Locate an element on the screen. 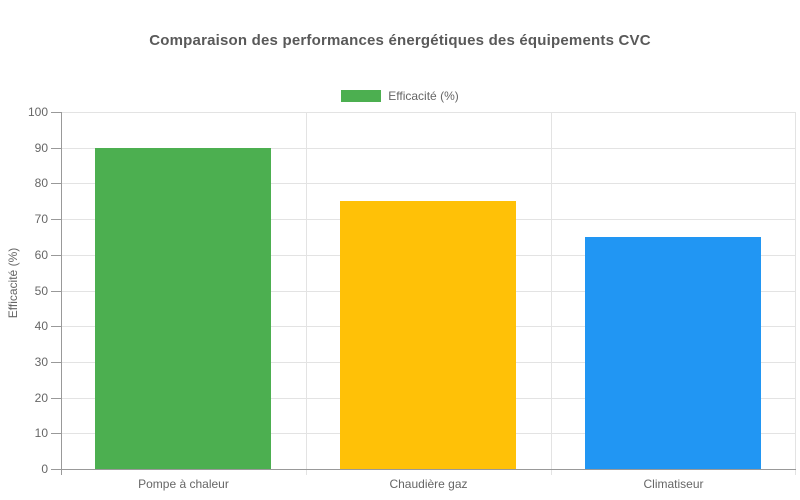  y-tick-label: 10 is located at coordinates (41, 433).